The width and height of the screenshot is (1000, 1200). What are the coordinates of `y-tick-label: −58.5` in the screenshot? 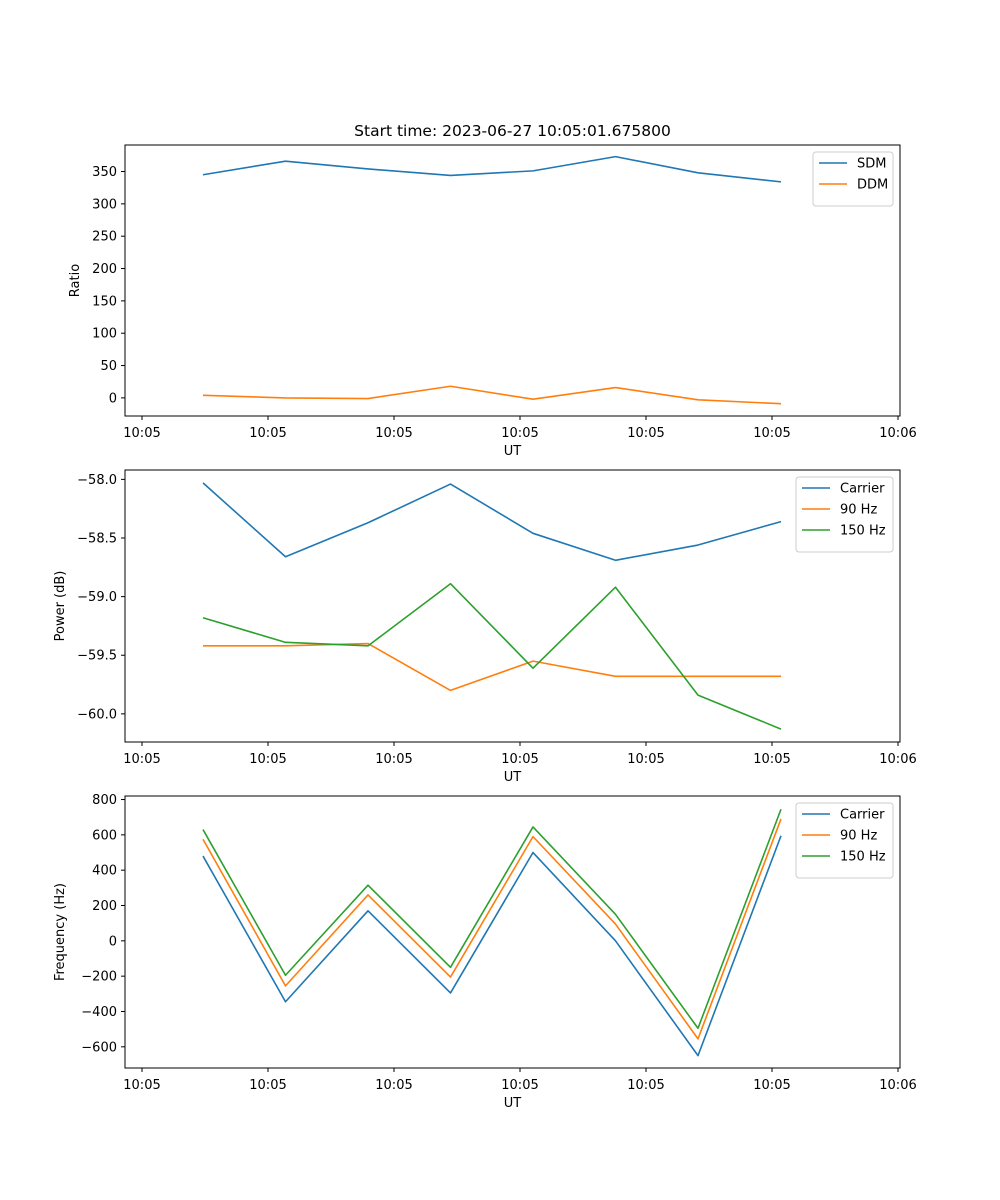 It's located at (97, 539).